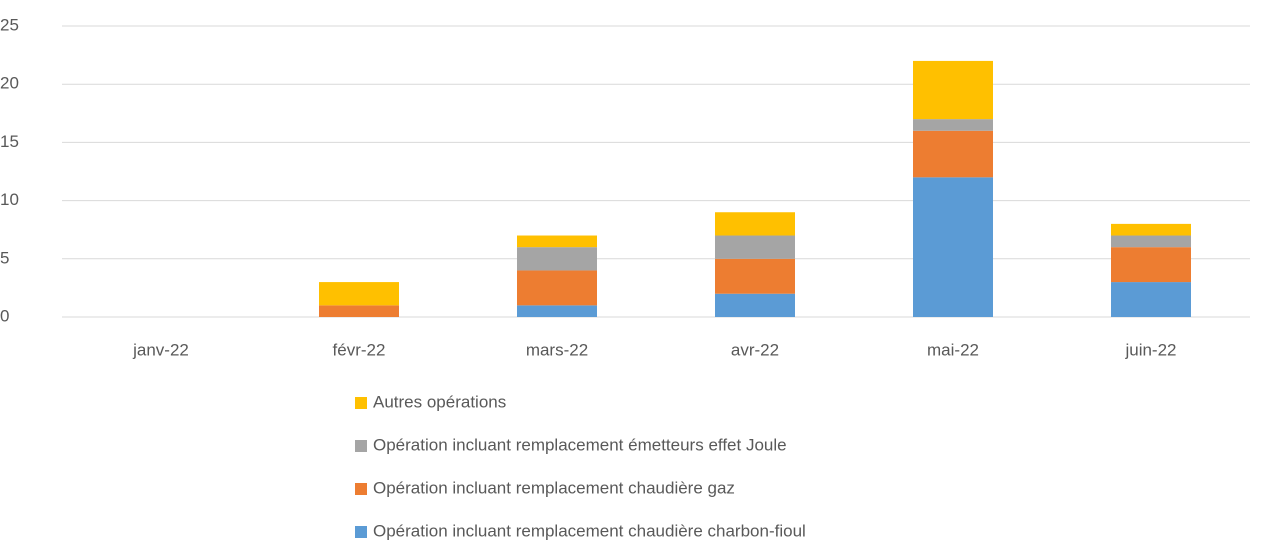 This screenshot has width=1261, height=550. What do you see at coordinates (439, 401) in the screenshot?
I see `legend-label: Autres opérations` at bounding box center [439, 401].